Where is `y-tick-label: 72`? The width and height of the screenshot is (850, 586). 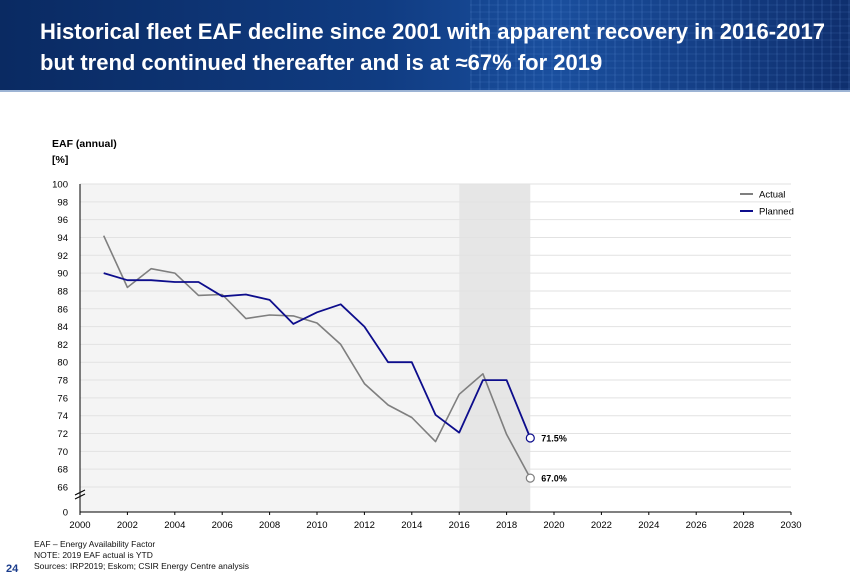 y-tick-label: 72 is located at coordinates (62, 434).